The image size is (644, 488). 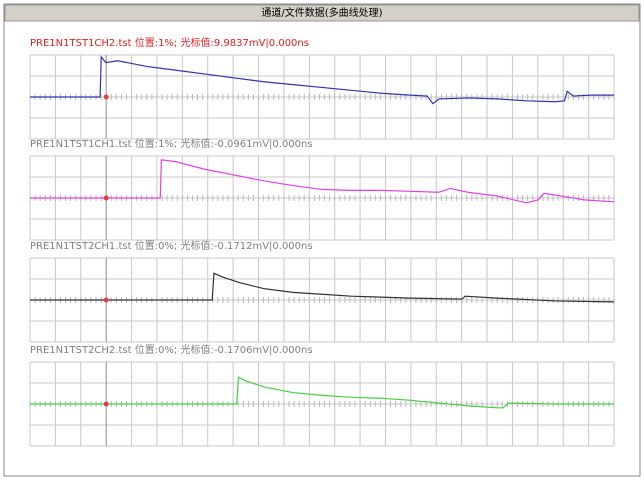 I want to click on window-title: 通道/文件数据(多曲线处理), so click(x=321, y=12).